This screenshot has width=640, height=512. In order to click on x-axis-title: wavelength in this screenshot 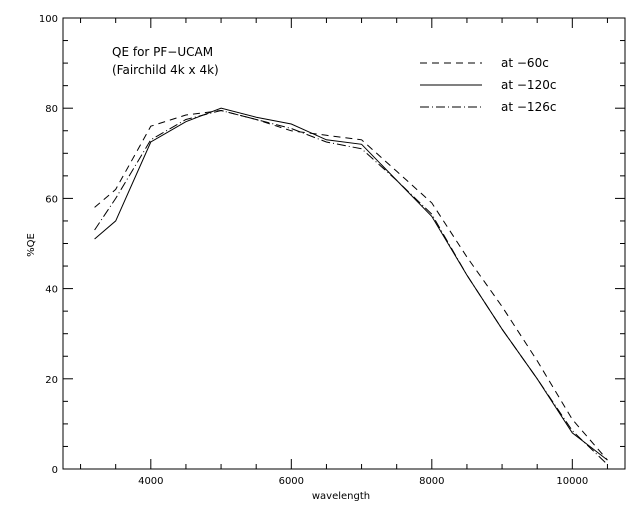, I will do `click(341, 496)`.